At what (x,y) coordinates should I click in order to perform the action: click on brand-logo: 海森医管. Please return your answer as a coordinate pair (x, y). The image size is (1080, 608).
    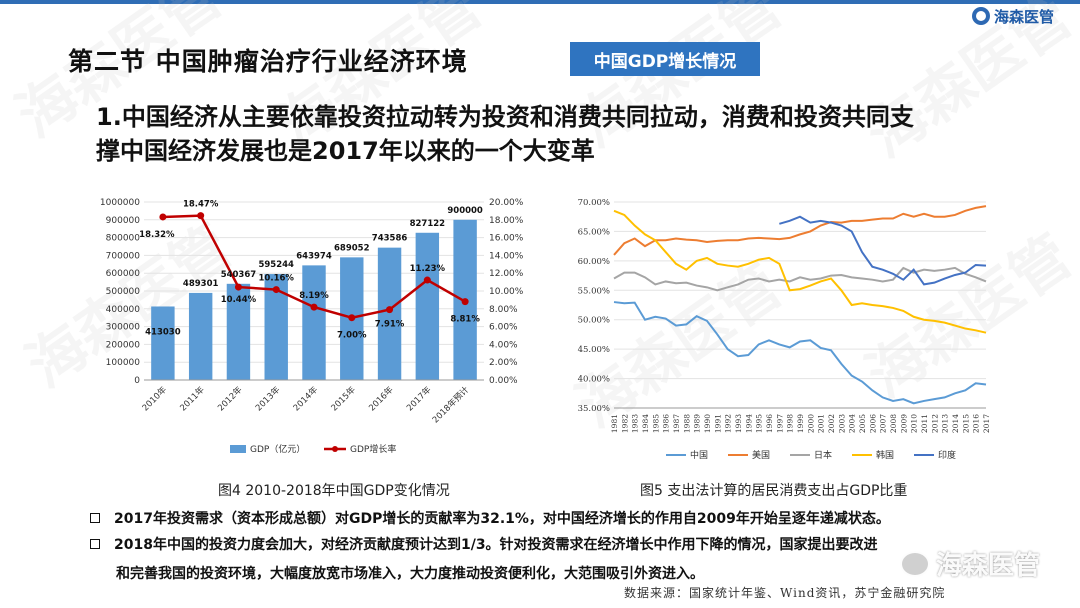
    Looking at the image, I should click on (1013, 16).